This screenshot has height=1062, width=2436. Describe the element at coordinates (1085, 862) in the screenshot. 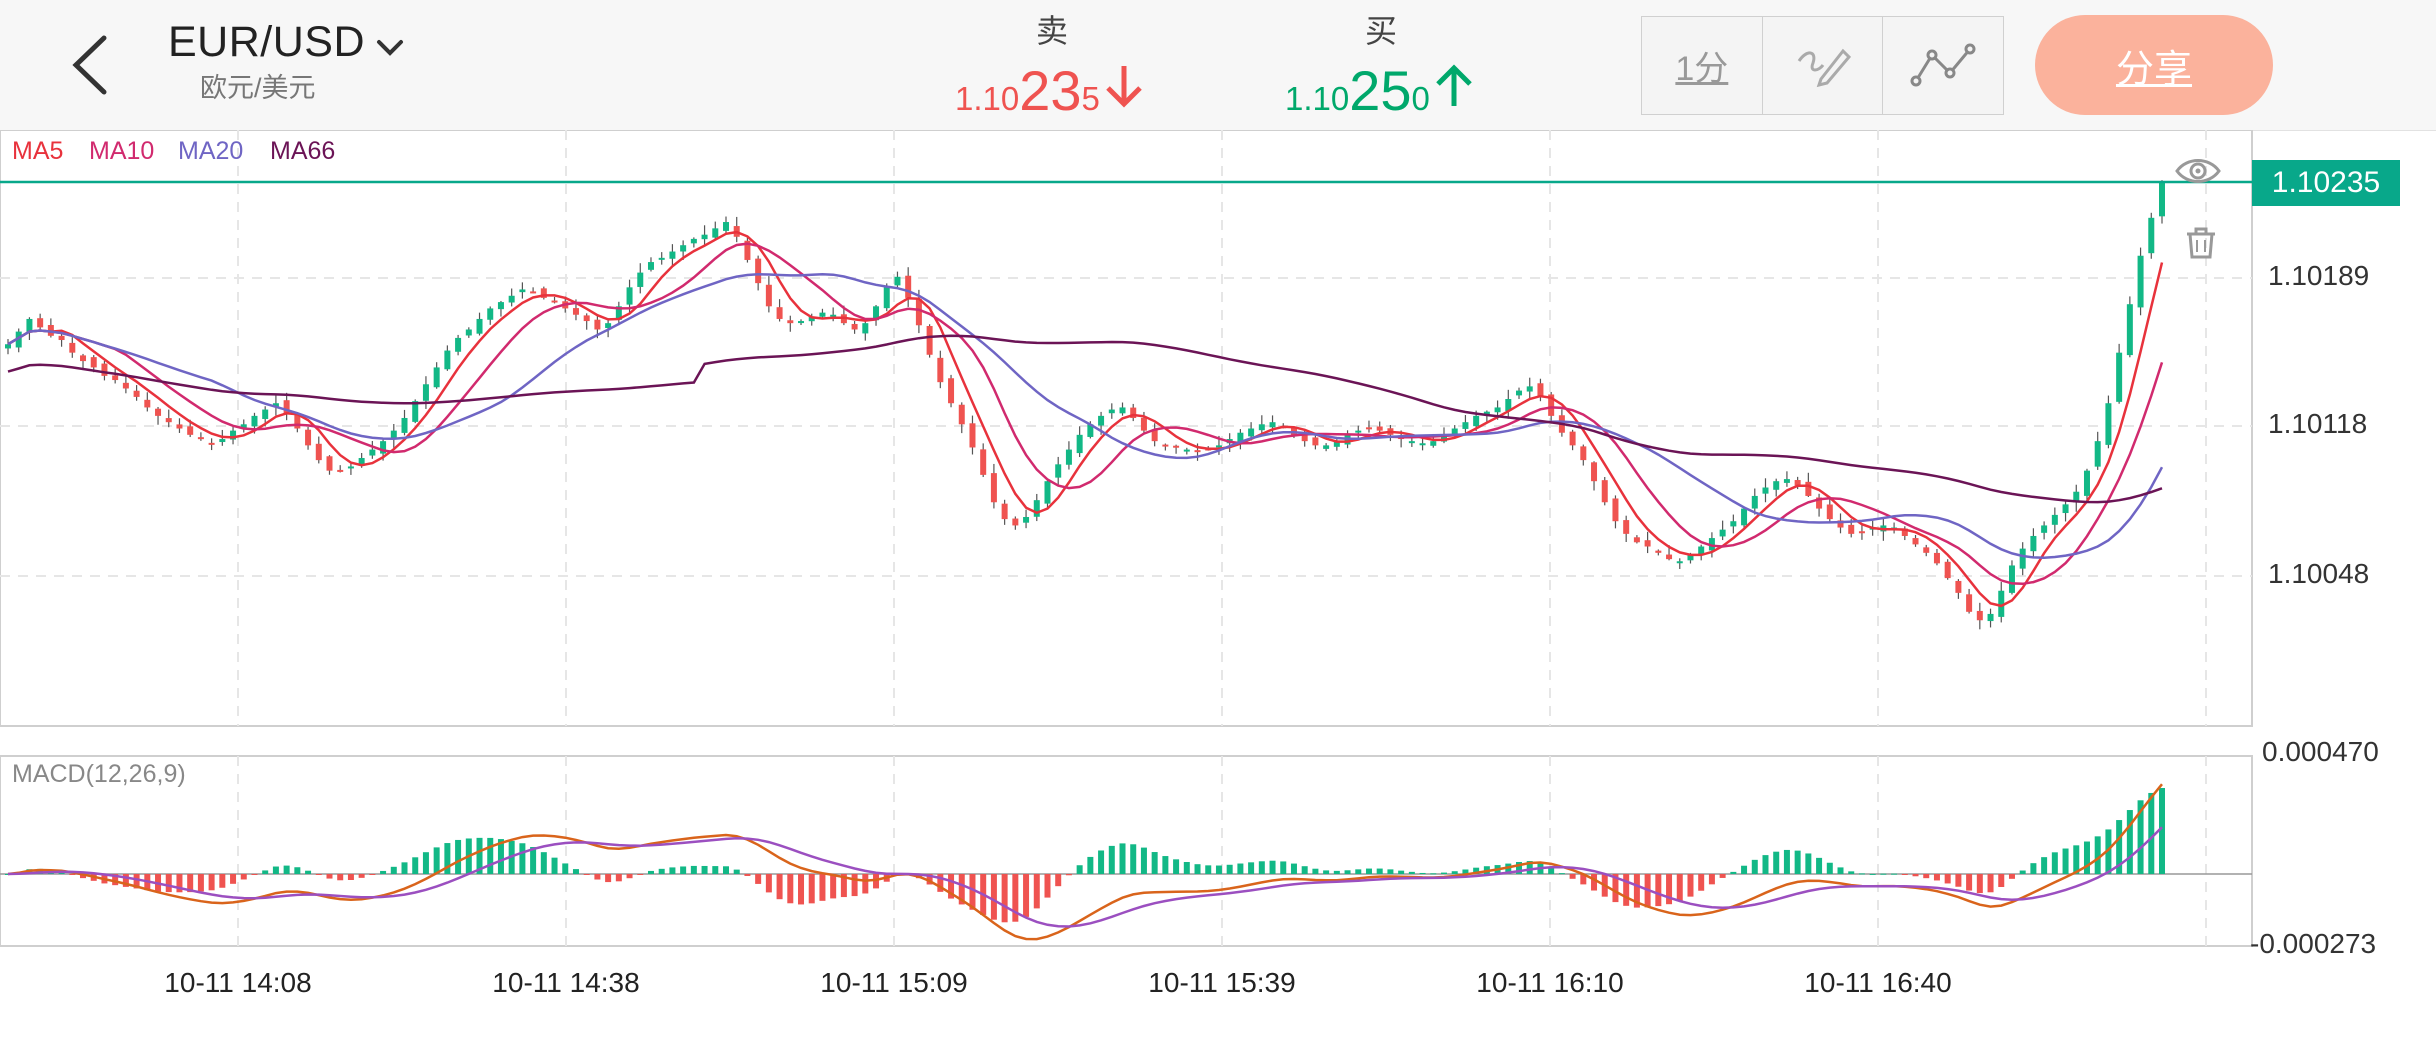

I see `macd-dif-line` at that location.